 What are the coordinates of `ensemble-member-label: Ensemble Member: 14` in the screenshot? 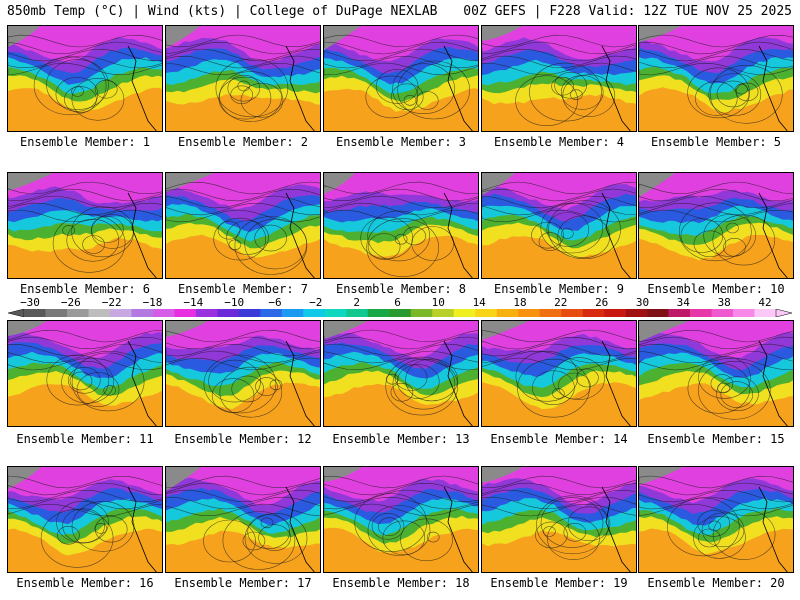 It's located at (559, 439).